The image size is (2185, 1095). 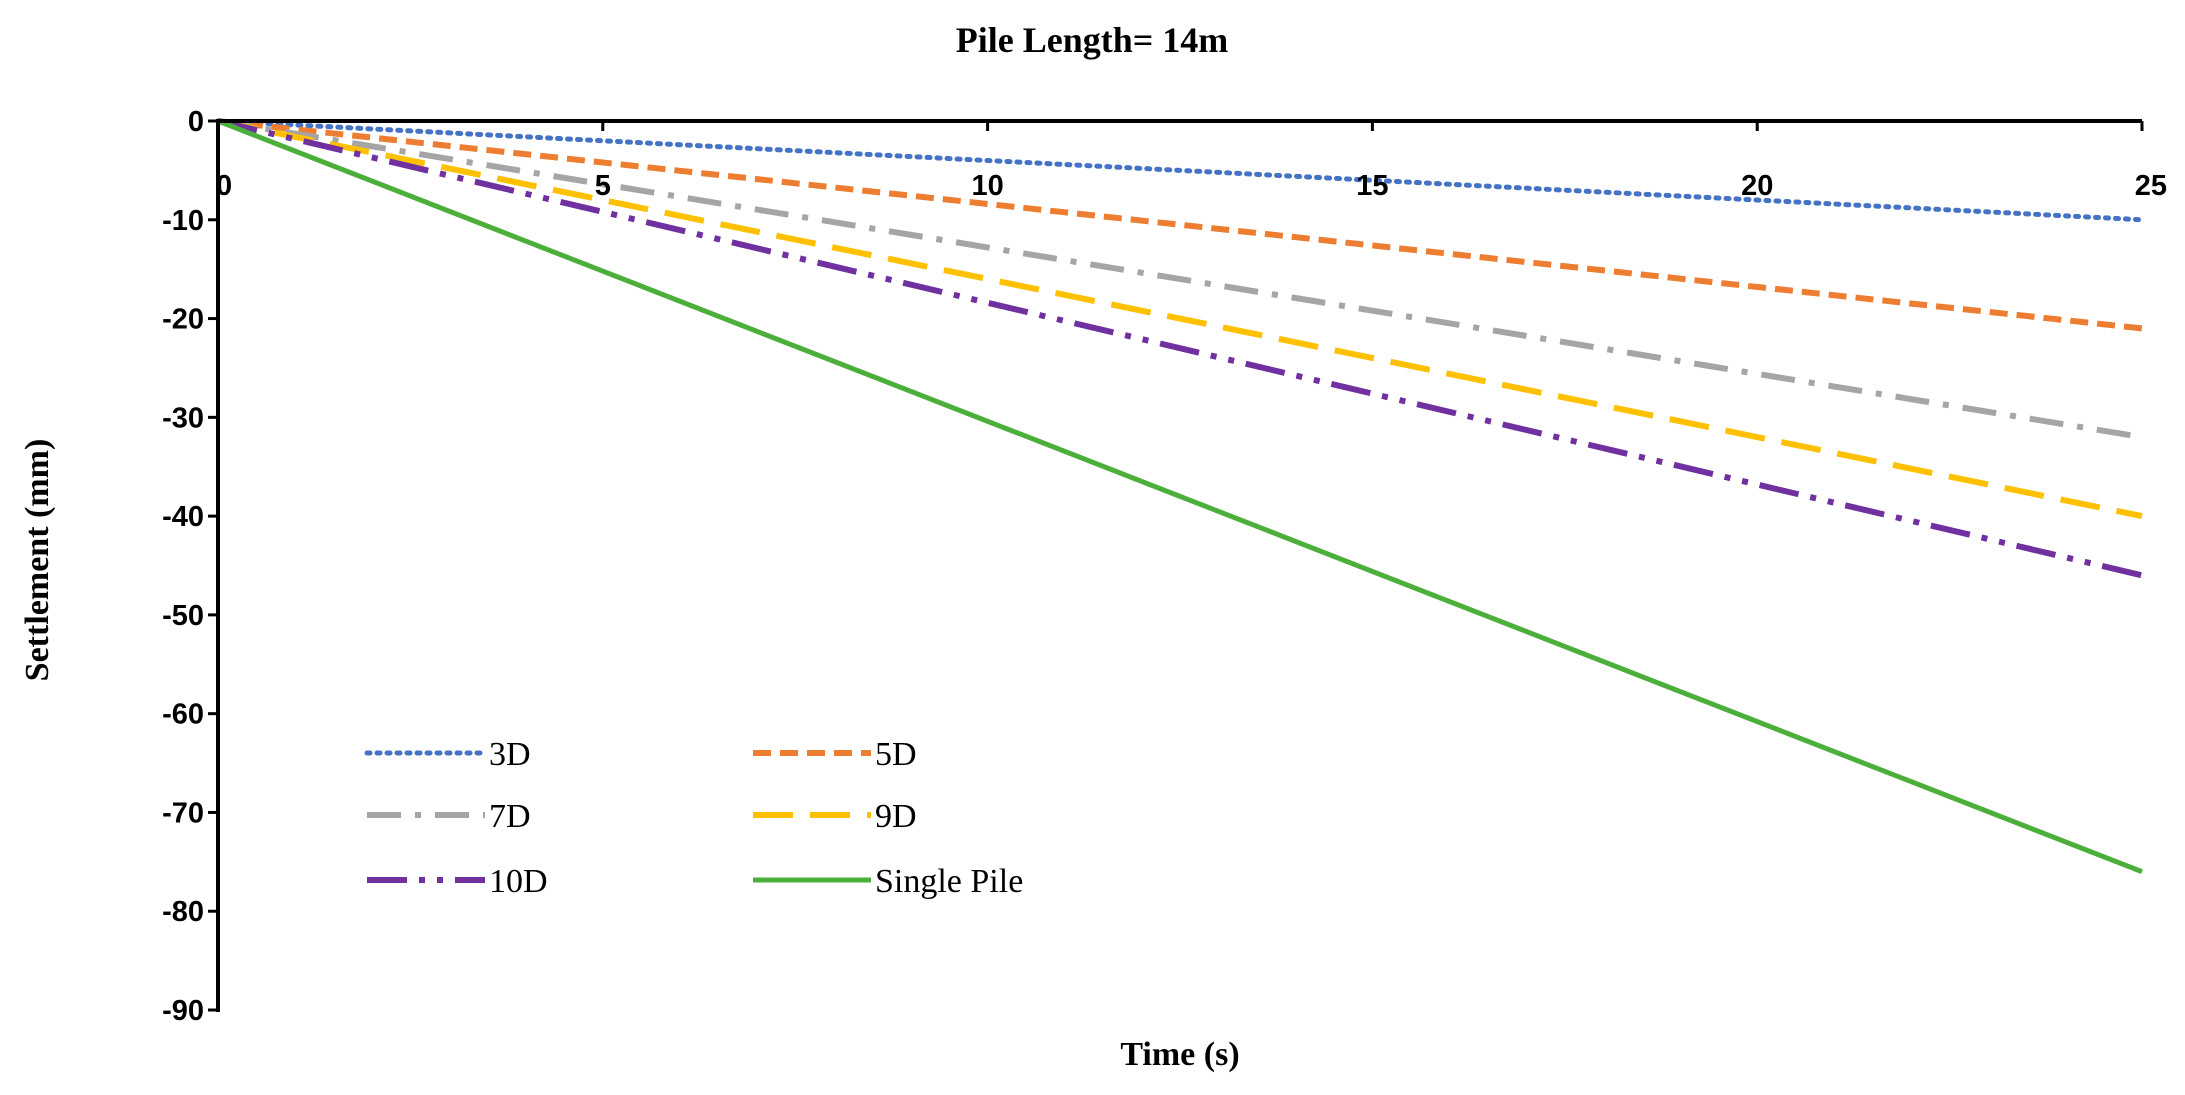 I want to click on y-tick-label: -40, so click(x=183, y=517).